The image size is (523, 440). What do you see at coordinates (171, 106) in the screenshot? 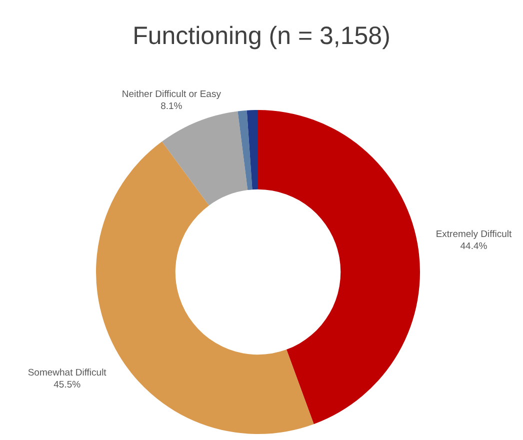
I see `data-label: 8.1%` at bounding box center [171, 106].